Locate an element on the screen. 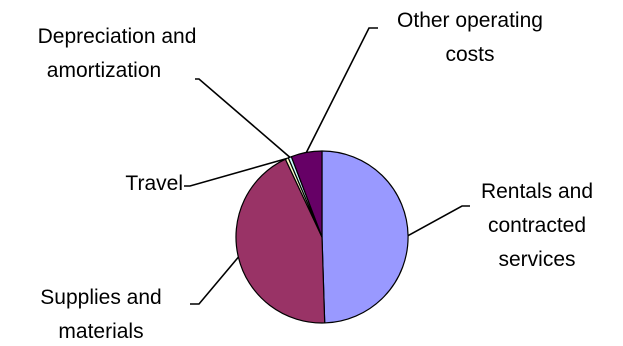 The height and width of the screenshot is (346, 623). pie-slice-supplies is located at coordinates (280, 241).